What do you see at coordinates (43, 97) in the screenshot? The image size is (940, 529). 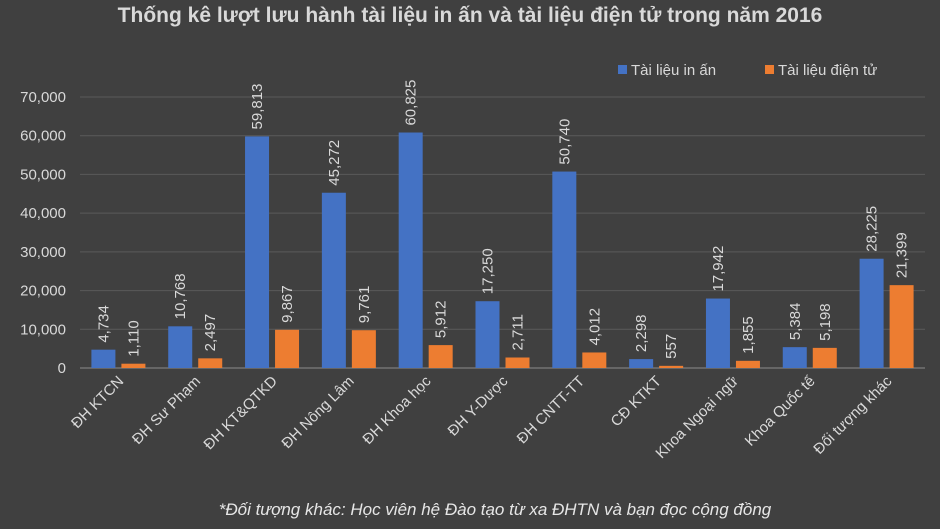 I see `y-tick-label: 70,000` at bounding box center [43, 97].